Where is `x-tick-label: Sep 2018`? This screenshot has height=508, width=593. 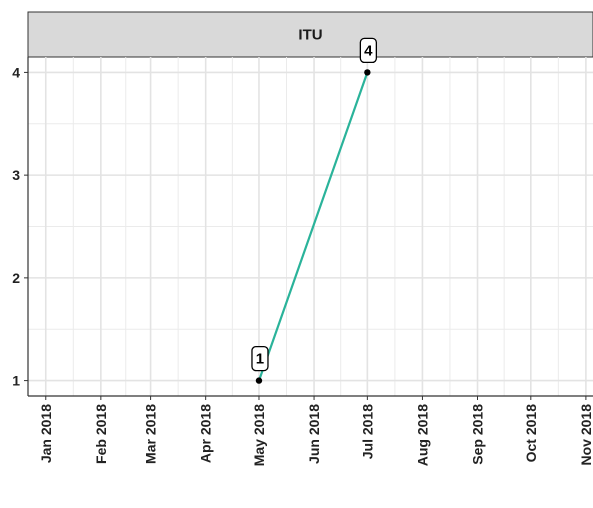
x-tick-label: Sep 2018 is located at coordinates (478, 434).